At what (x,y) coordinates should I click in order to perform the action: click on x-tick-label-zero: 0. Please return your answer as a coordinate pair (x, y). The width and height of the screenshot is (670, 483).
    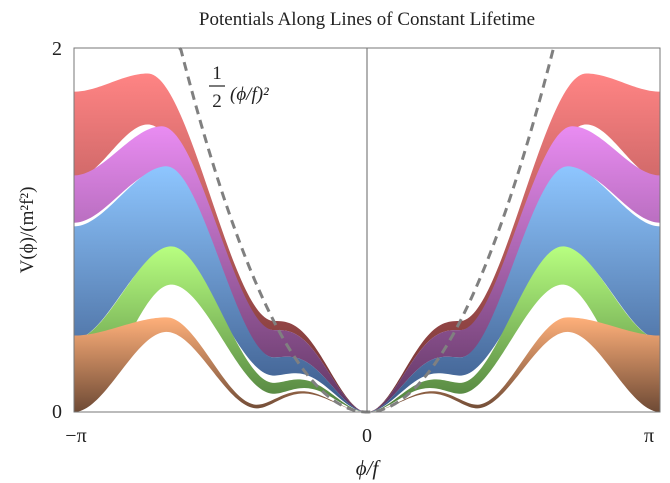
    Looking at the image, I should click on (367, 436).